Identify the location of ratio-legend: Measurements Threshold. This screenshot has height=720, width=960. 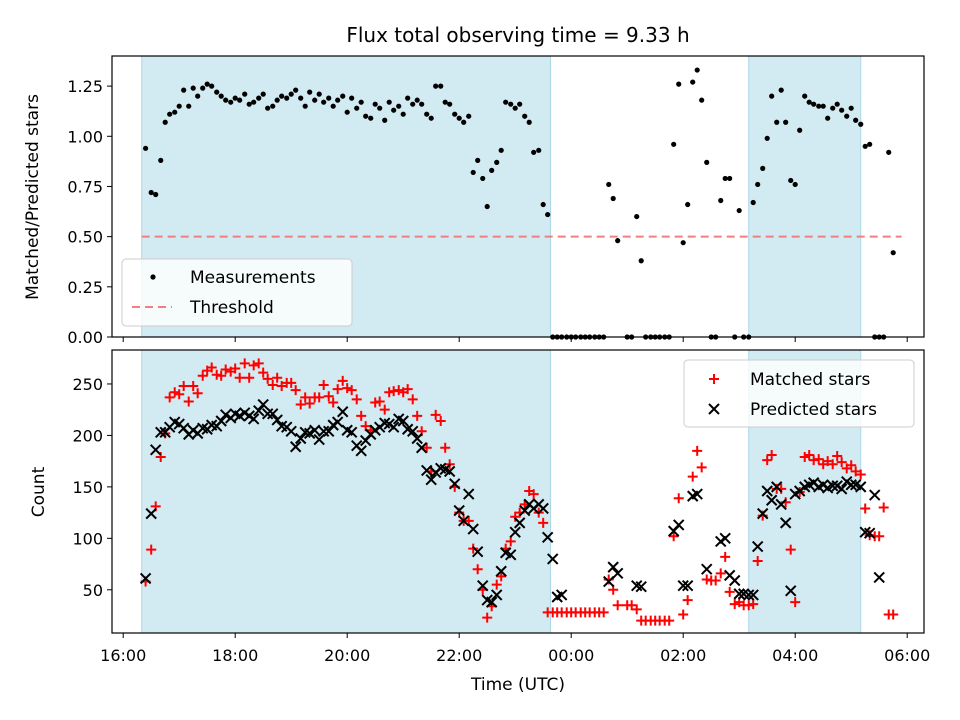
(237, 292).